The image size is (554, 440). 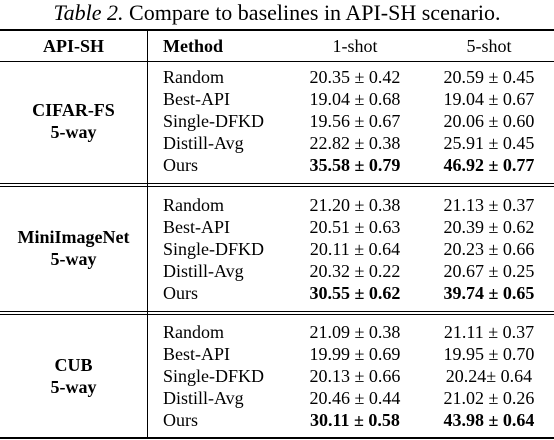 I want to click on table-row: Distill-Avg 20.46 ± 0.44 21.02 ± 0.26, so click(x=277, y=398).